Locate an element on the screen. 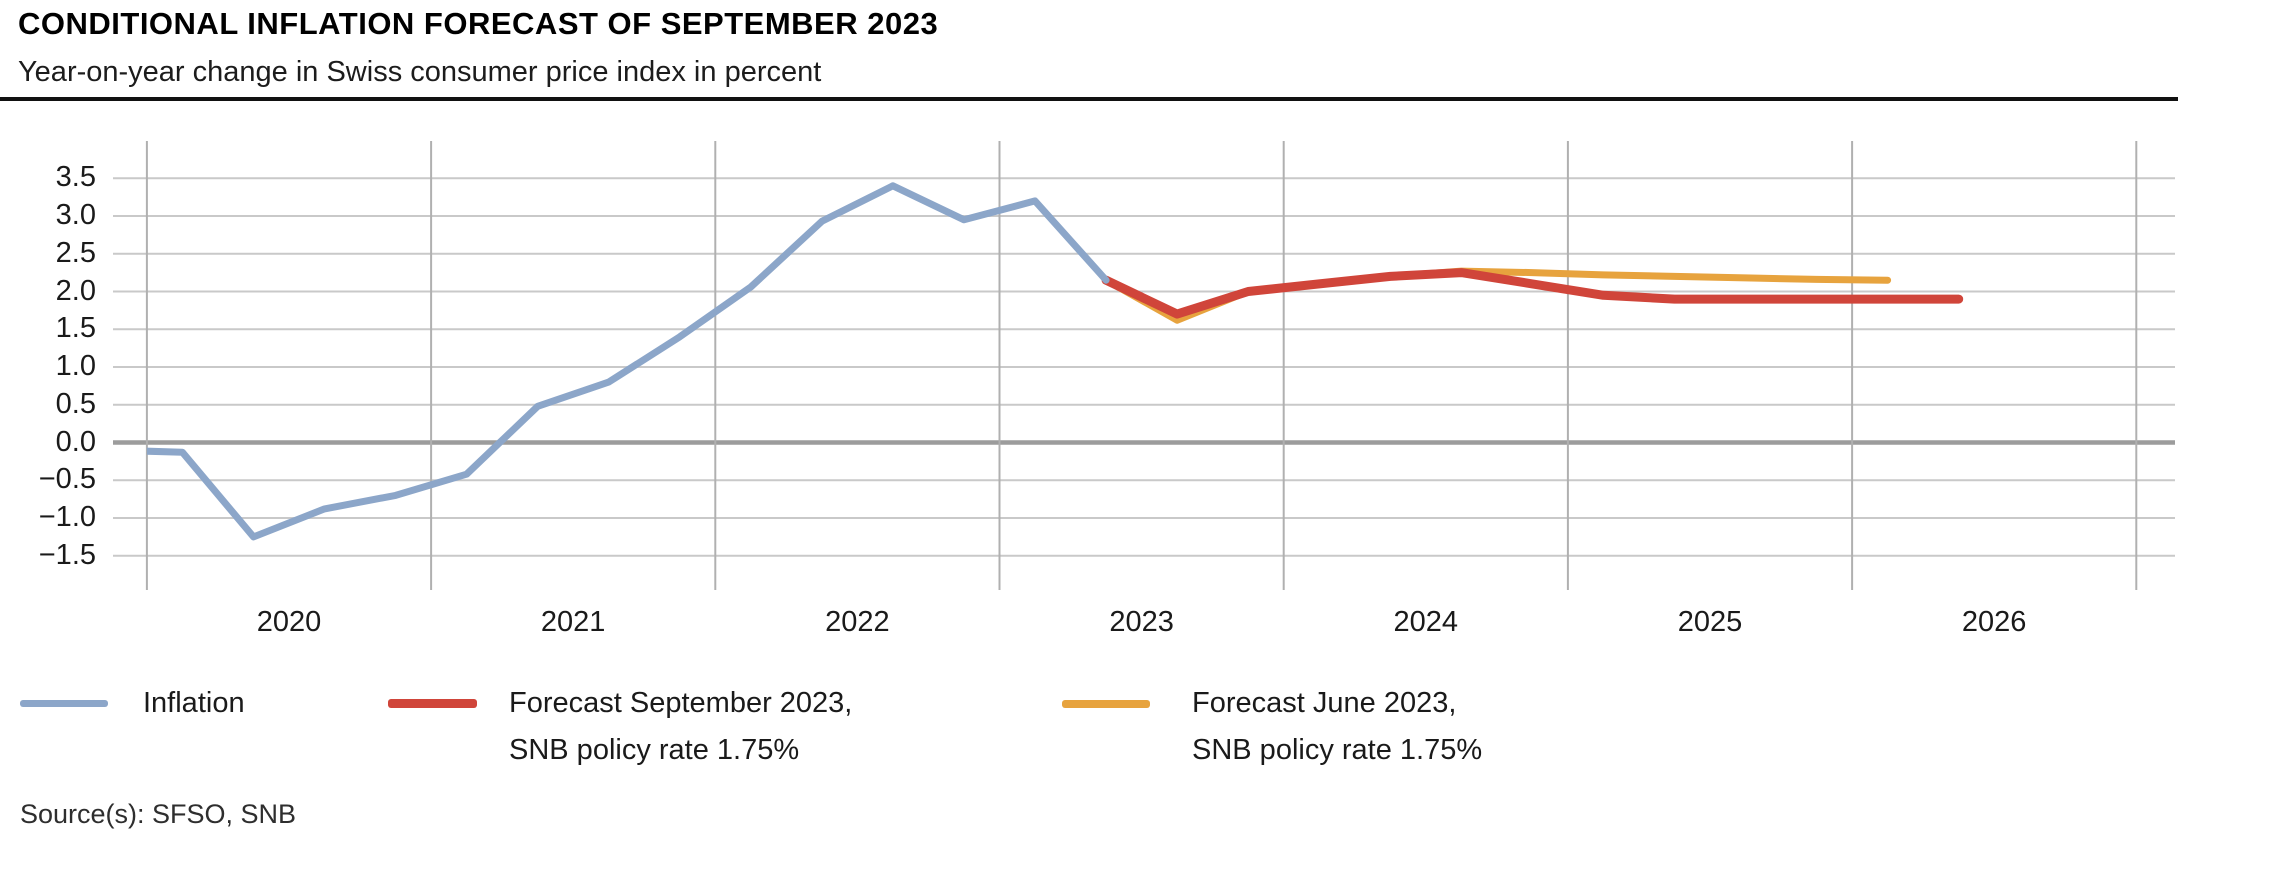  legend-label-line1: Forecast June 2023, is located at coordinates (1324, 703).